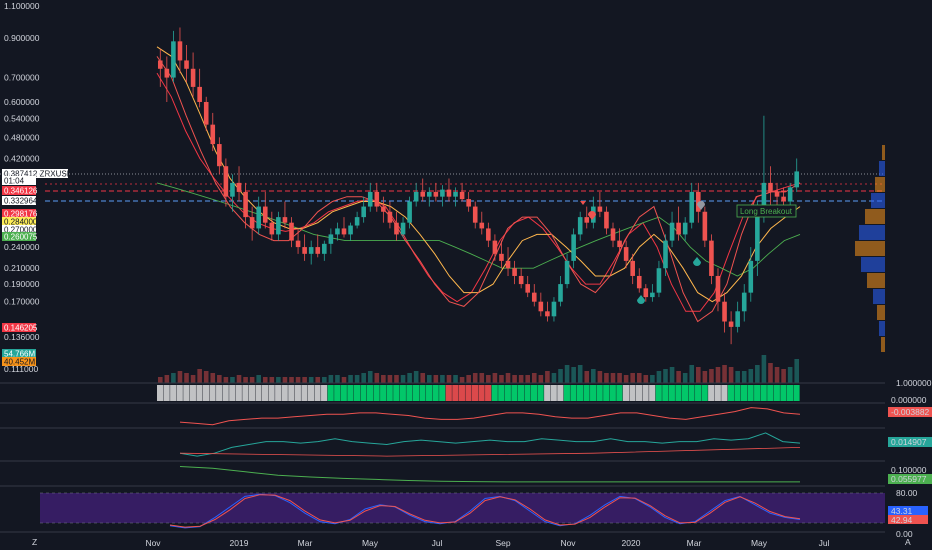 The image size is (932, 550). I want to click on time-tick: Jul, so click(437, 543).